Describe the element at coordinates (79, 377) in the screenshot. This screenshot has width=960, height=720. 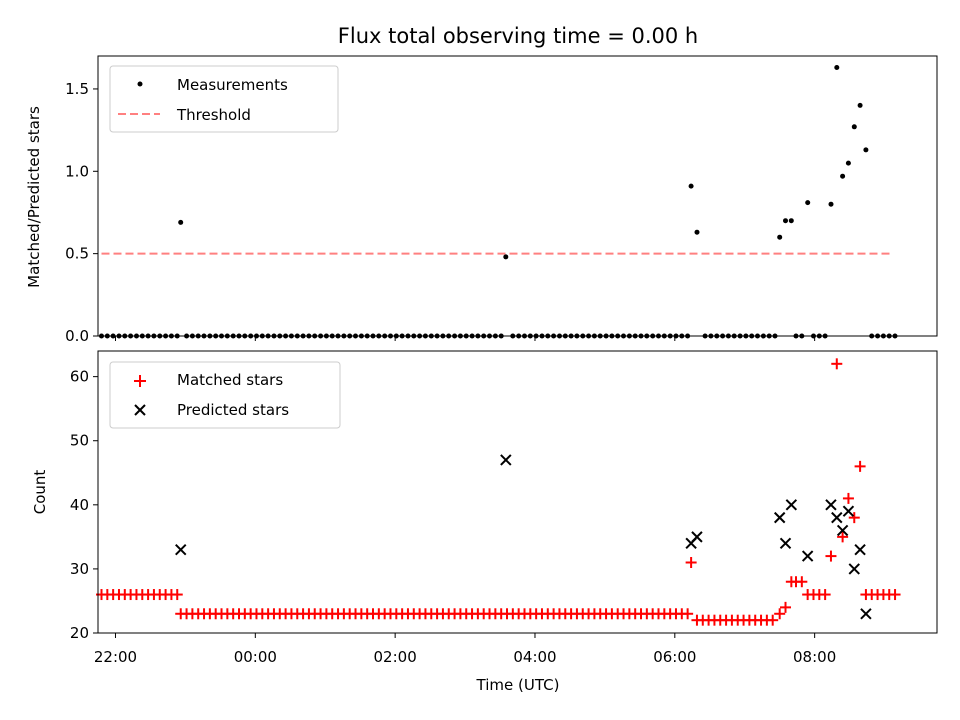
I see `bottom-y-tick-label: 60` at that location.